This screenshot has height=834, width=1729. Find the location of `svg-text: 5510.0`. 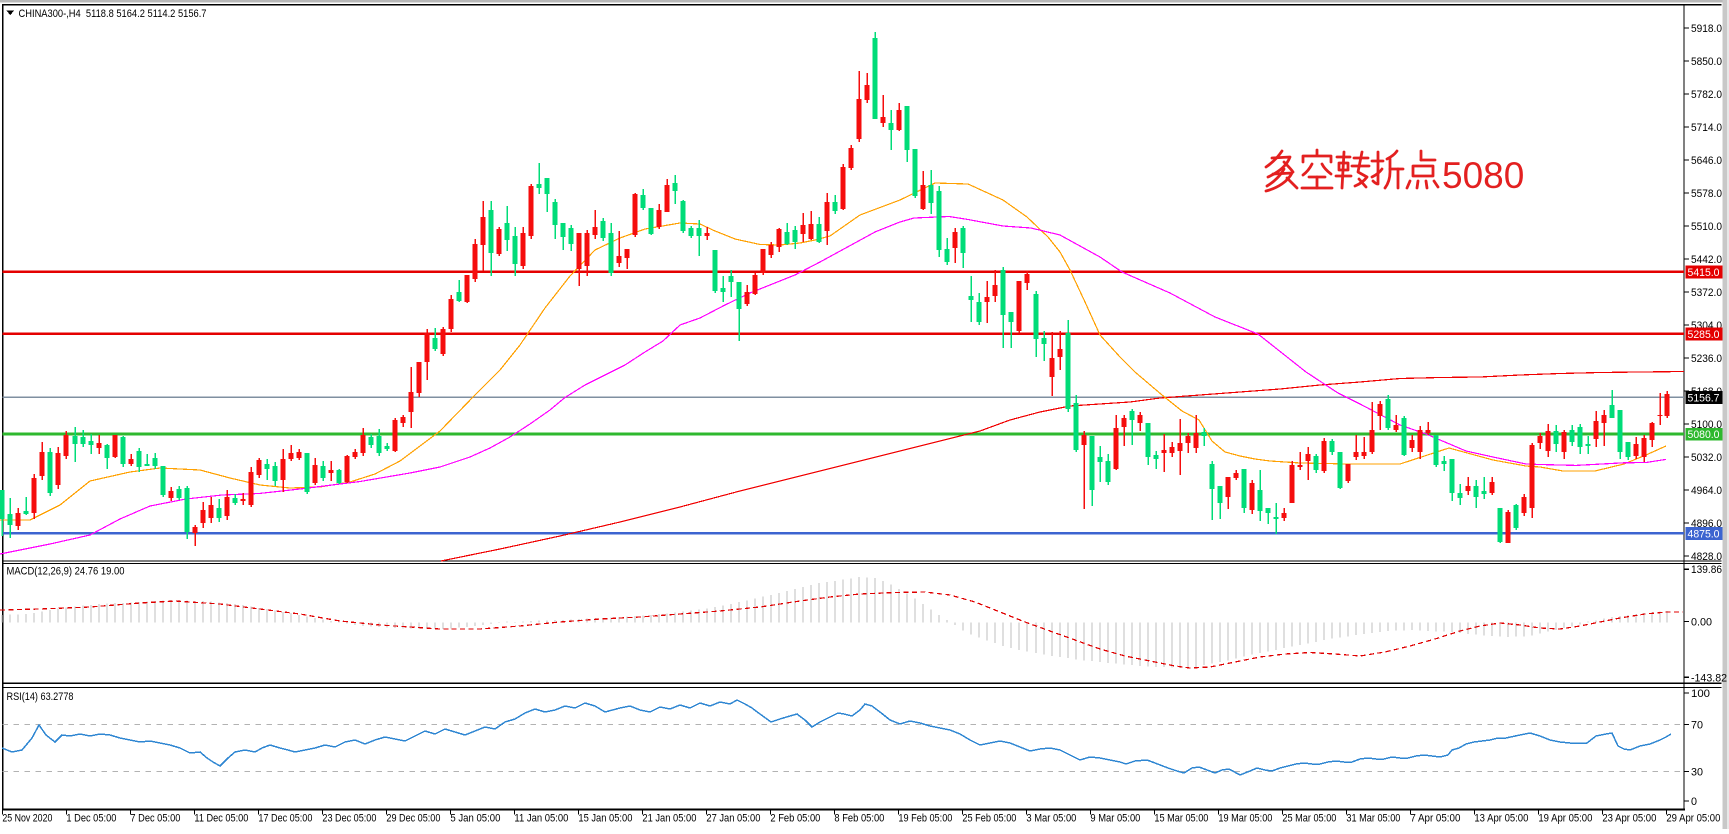

svg-text: 5510.0 is located at coordinates (1706, 227).